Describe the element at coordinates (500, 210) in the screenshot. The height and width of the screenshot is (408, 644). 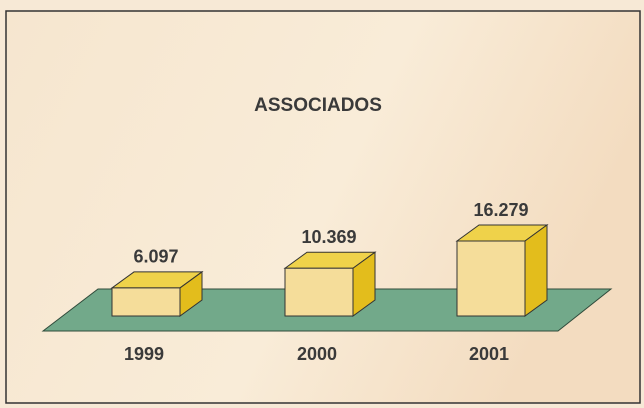
I see `value-label: 16.279` at that location.